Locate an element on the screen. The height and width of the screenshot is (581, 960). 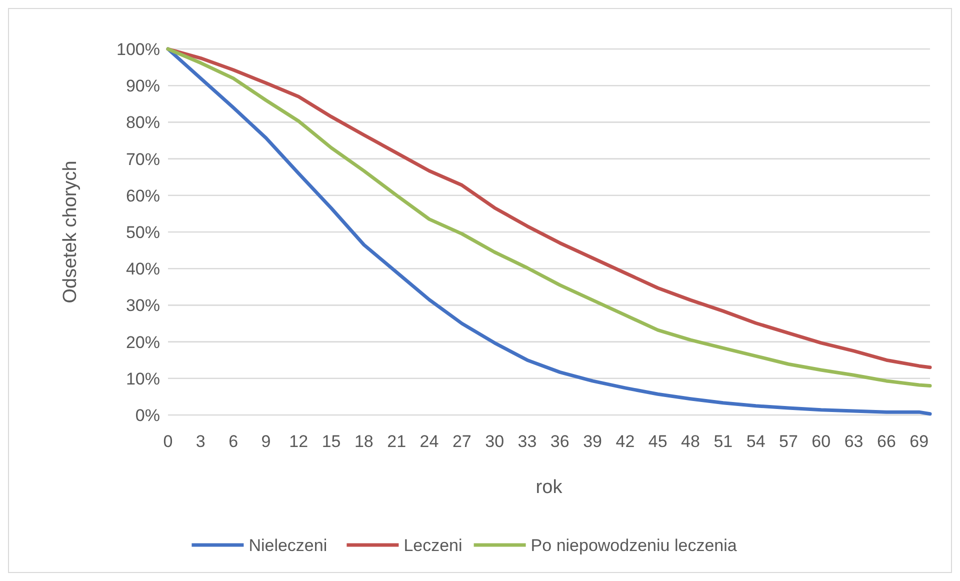
y-tick-label: 90% is located at coordinates (143, 86).